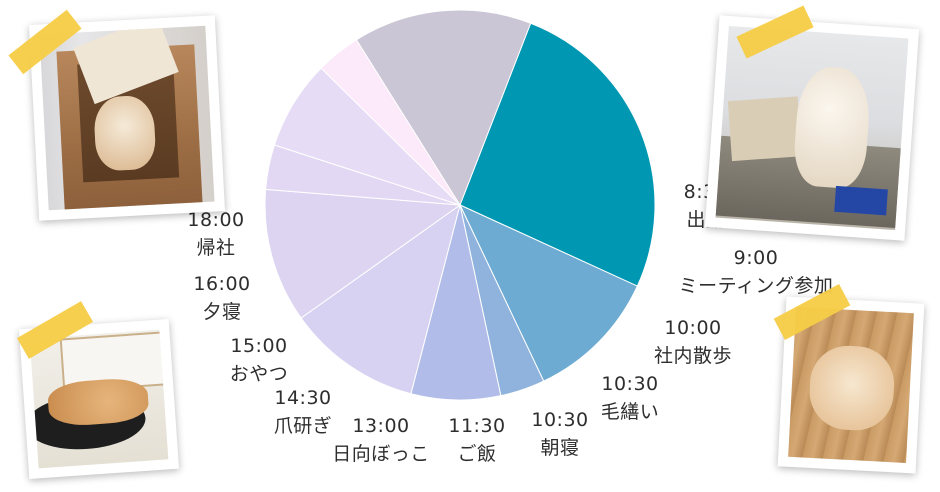  What do you see at coordinates (381, 440) in the screenshot?
I see `slice-label-6-sunbath: 13:00 日向ぼっこ` at bounding box center [381, 440].